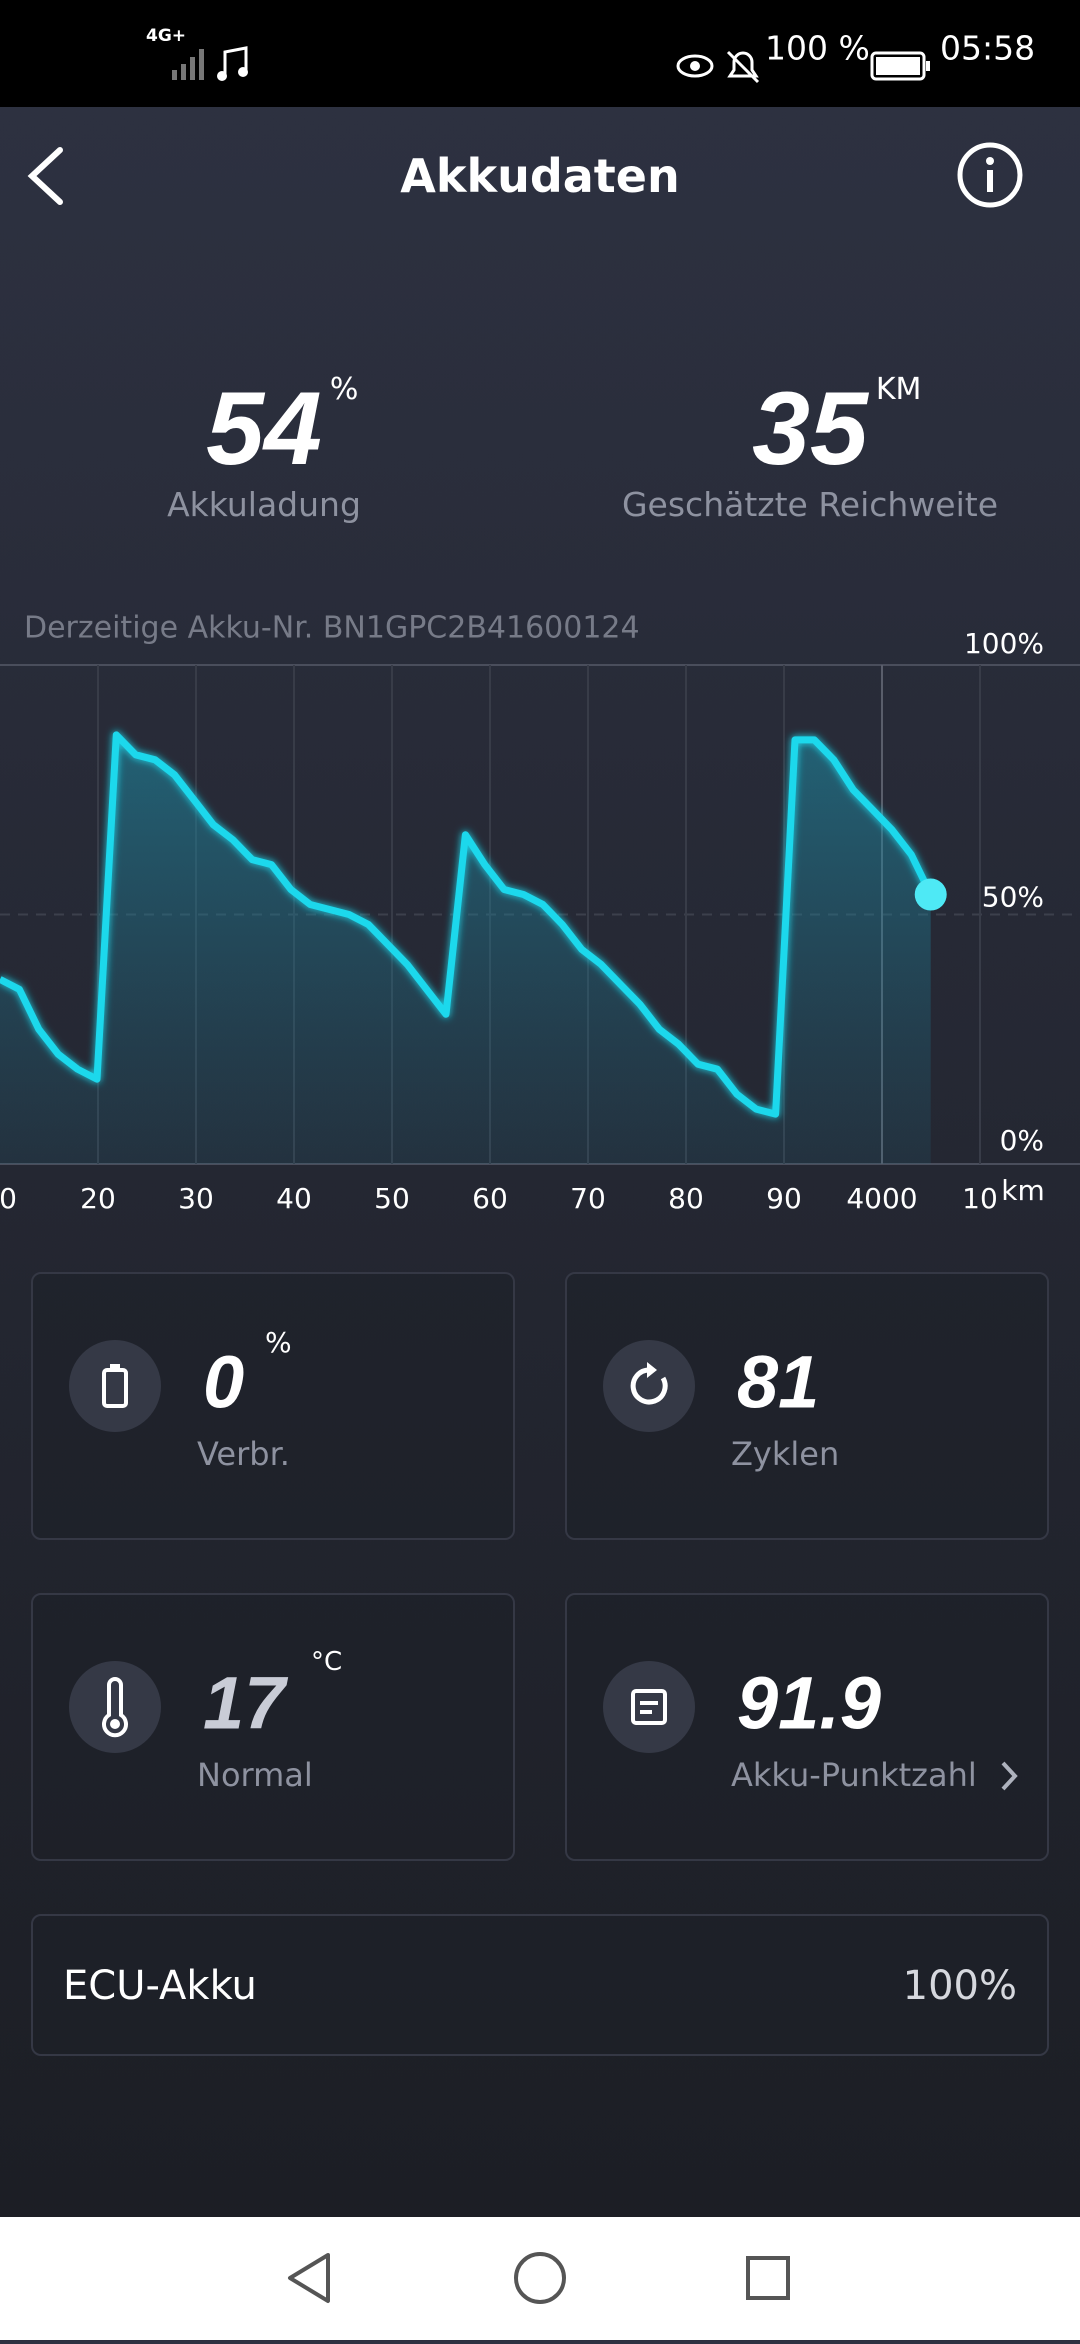 The image size is (1080, 2344). I want to click on battery-percent: 100 %, so click(817, 48).